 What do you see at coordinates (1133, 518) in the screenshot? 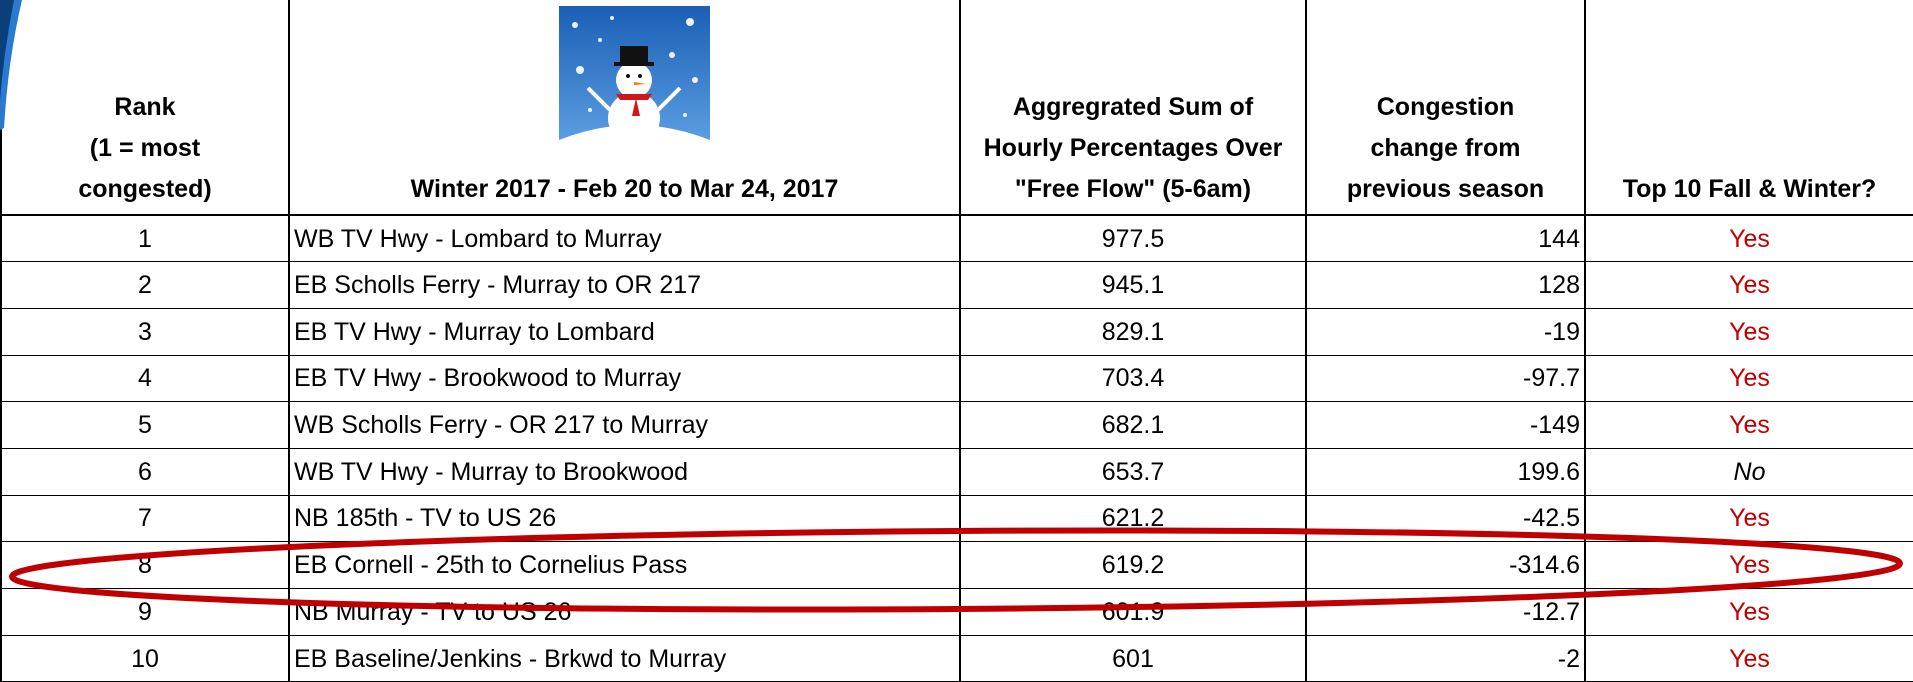
I see `cell: 621.2` at bounding box center [1133, 518].